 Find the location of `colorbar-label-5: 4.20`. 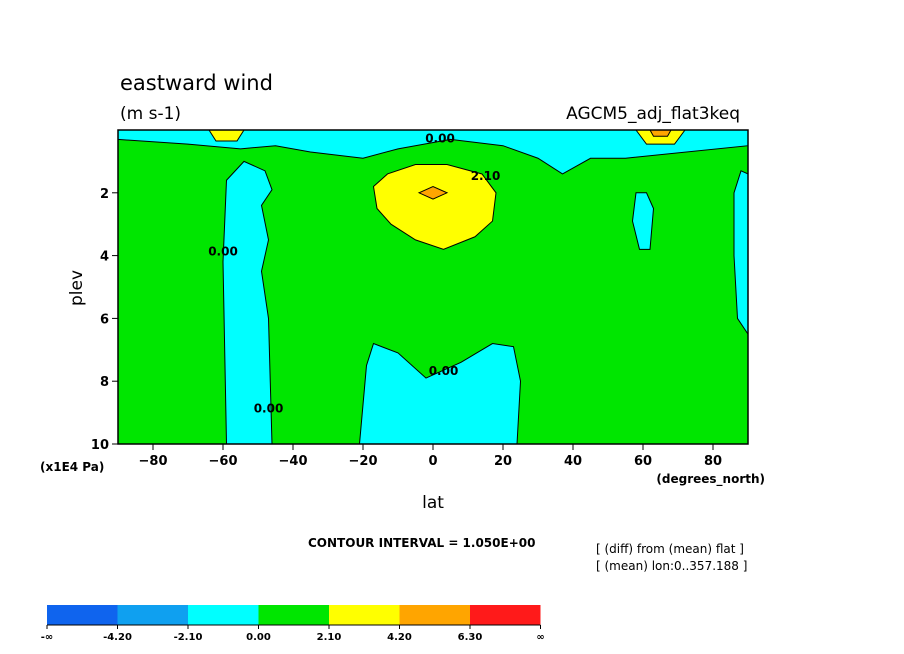

colorbar-label-5: 4.20 is located at coordinates (399, 637).